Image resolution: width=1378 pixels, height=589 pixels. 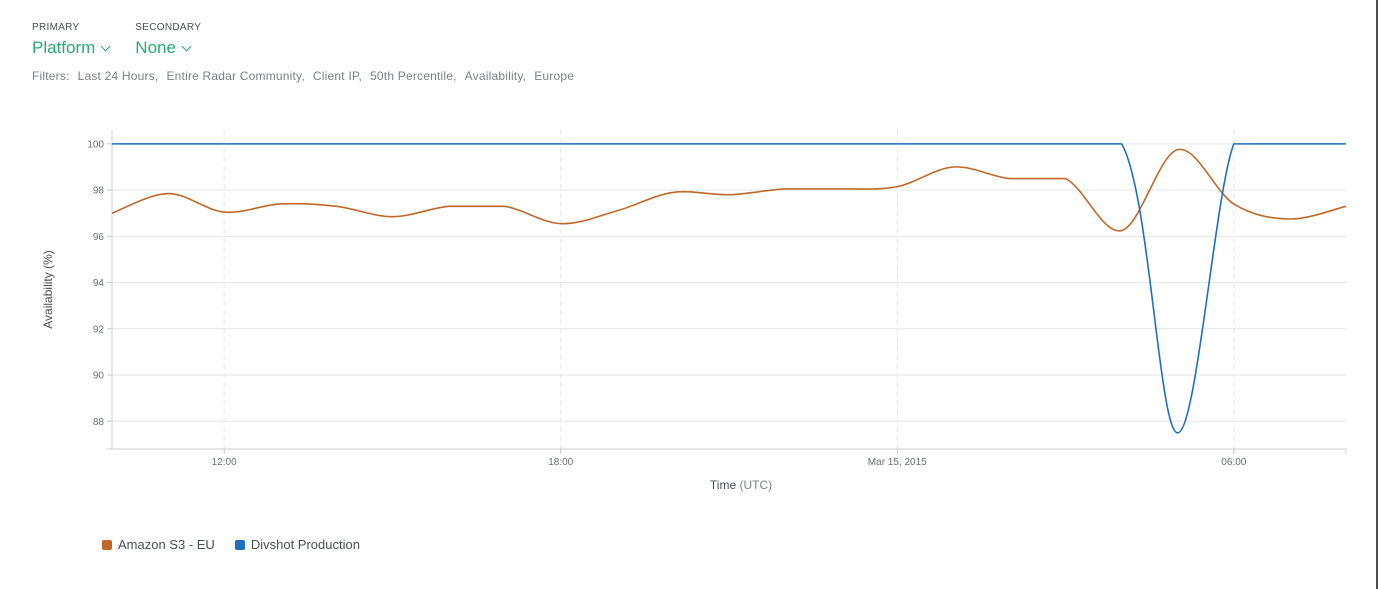 I want to click on primary-selector: PRIMARY Platform, so click(x=71, y=40).